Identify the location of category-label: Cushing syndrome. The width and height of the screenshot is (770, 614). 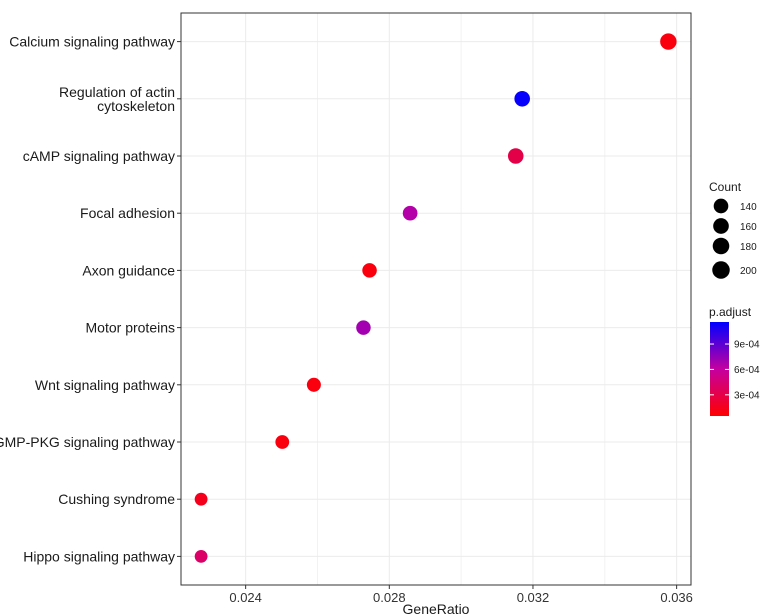
(116, 499).